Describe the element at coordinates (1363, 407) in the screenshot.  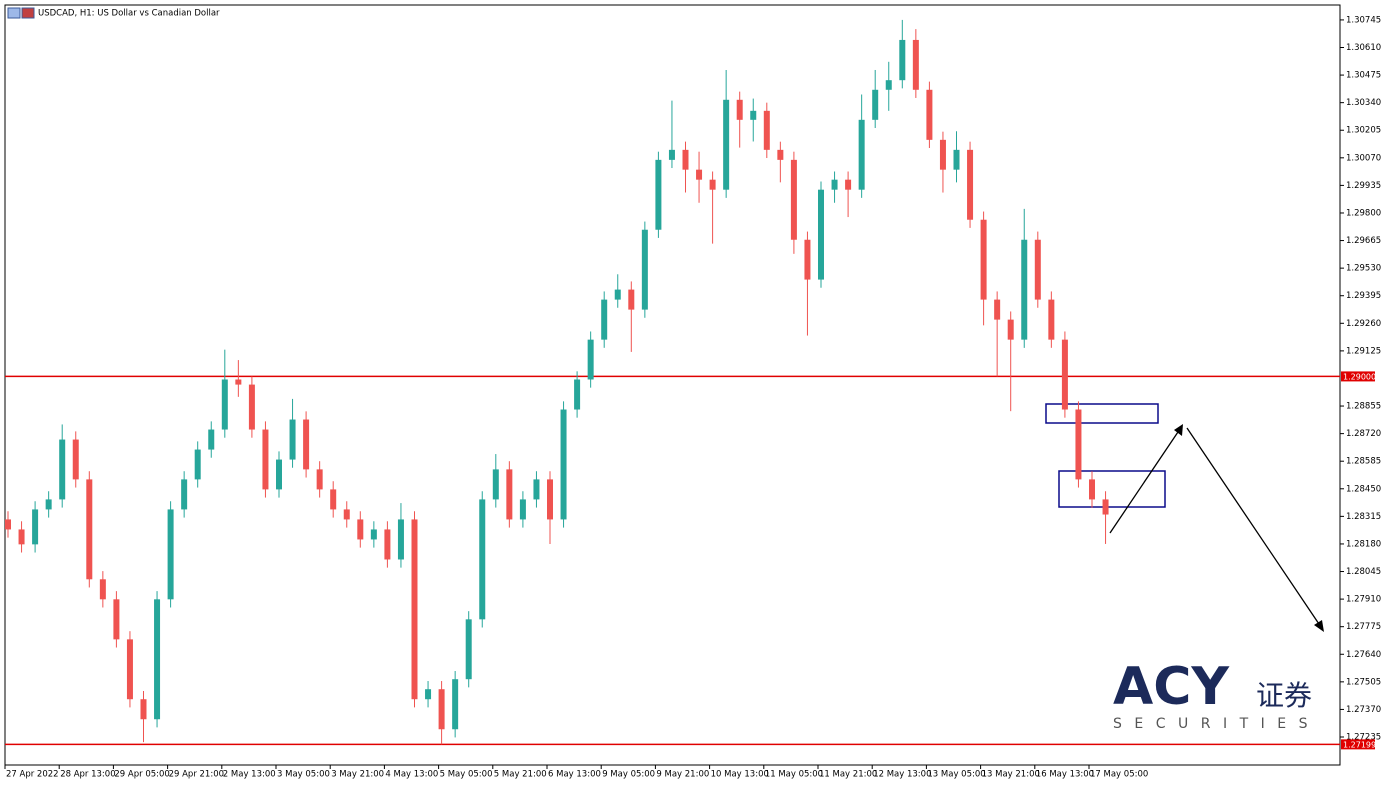
I see `y-tick-label: 1.28855` at that location.